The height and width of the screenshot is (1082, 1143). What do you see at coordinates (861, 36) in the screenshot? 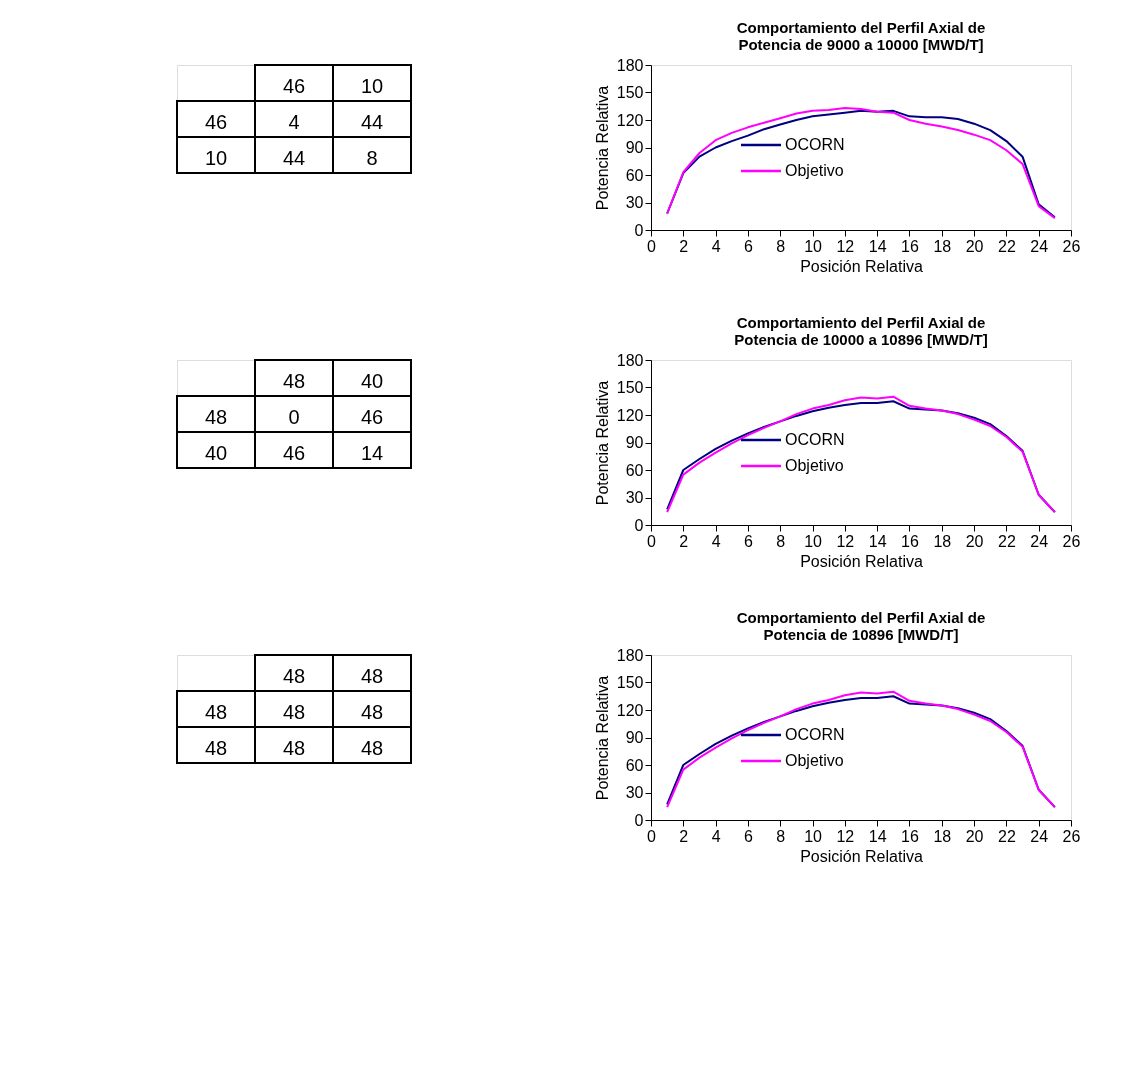
I see `chart-title: Comportamiento del Perfil Axial de Potencia de 9000 a 10000 [MWD/T]` at bounding box center [861, 36].